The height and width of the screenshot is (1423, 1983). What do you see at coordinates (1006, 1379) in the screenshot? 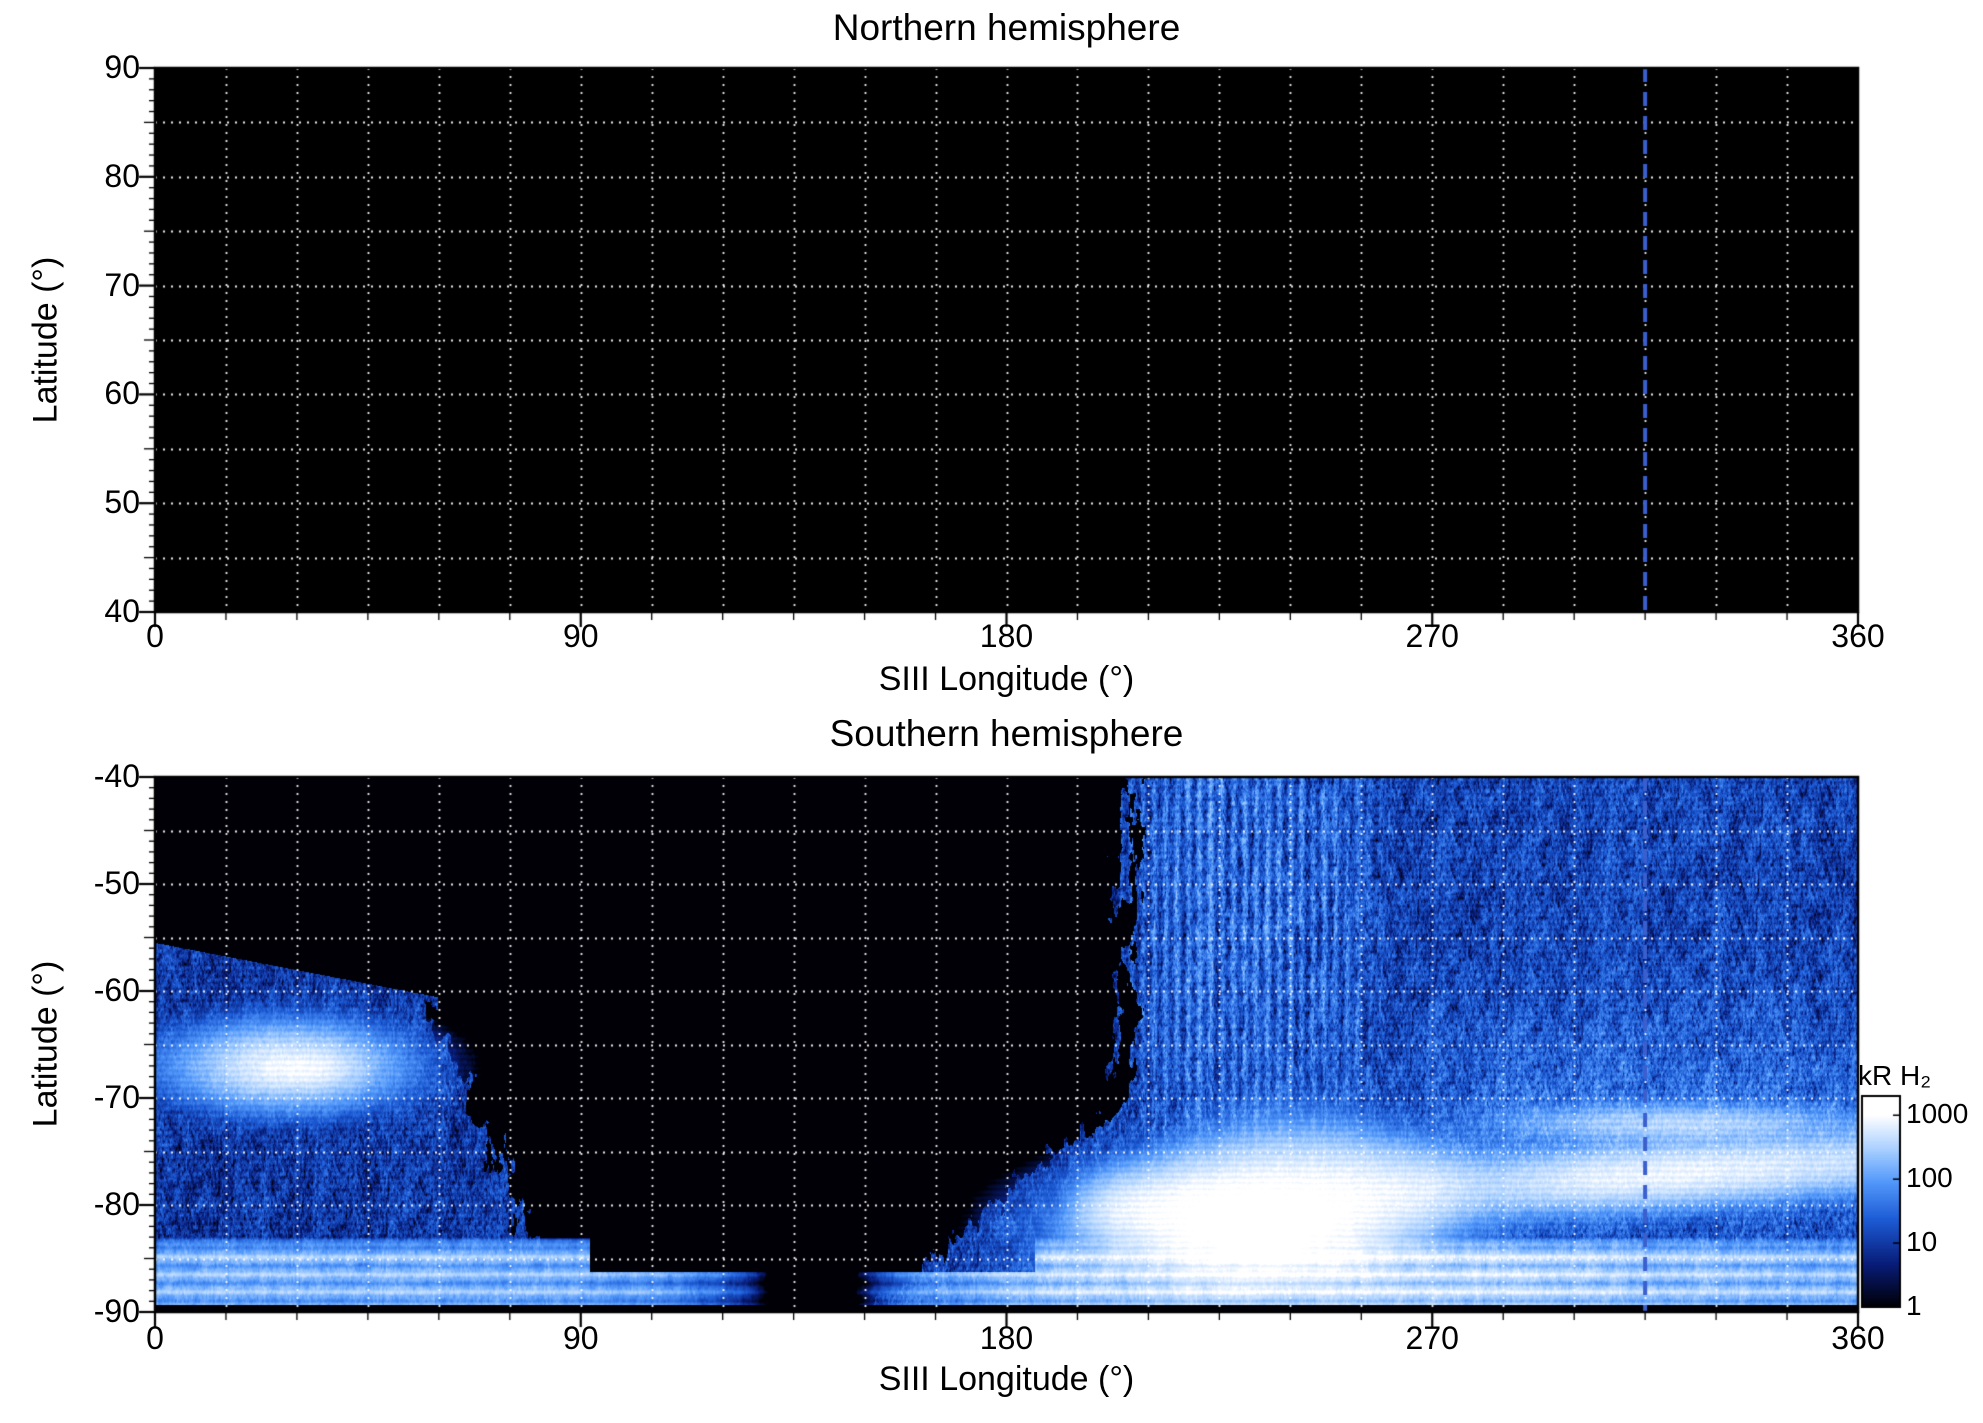
I see `south-xaxis-label: SIII Longitude (°)` at bounding box center [1006, 1379].